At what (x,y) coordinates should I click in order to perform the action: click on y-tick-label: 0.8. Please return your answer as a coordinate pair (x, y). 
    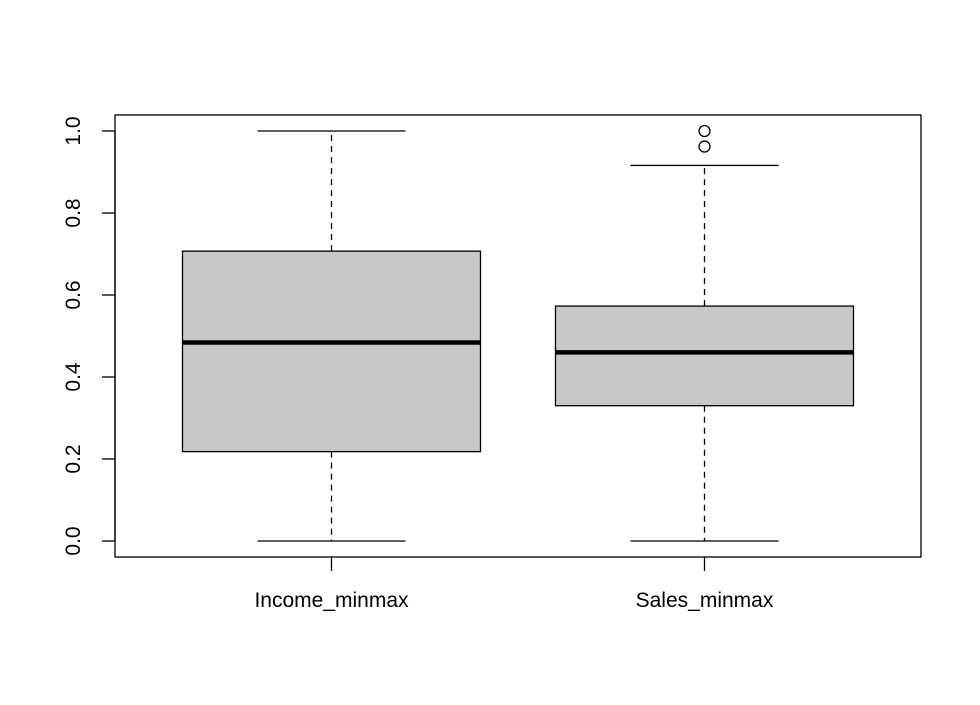
    Looking at the image, I should click on (73, 212).